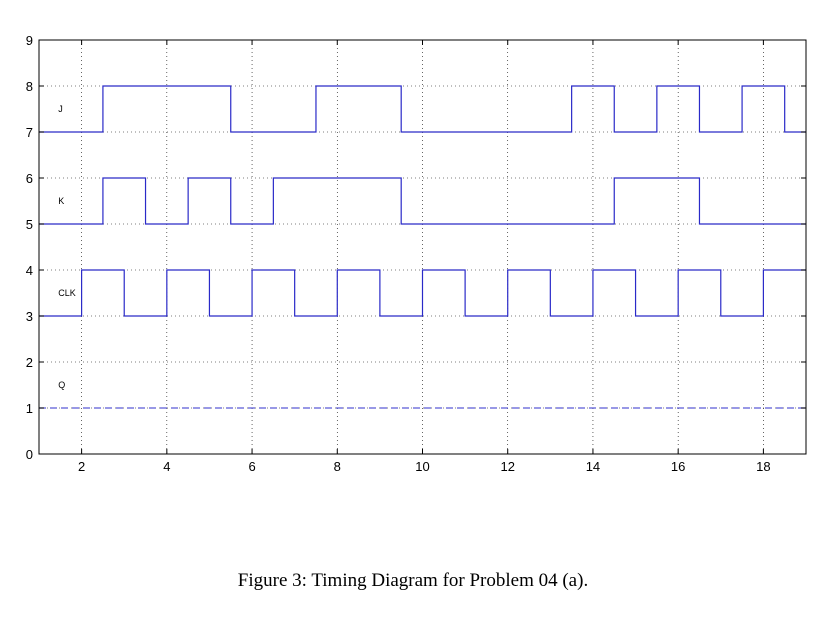 The width and height of the screenshot is (826, 624). What do you see at coordinates (422, 466) in the screenshot?
I see `x-tick-label: 10` at bounding box center [422, 466].